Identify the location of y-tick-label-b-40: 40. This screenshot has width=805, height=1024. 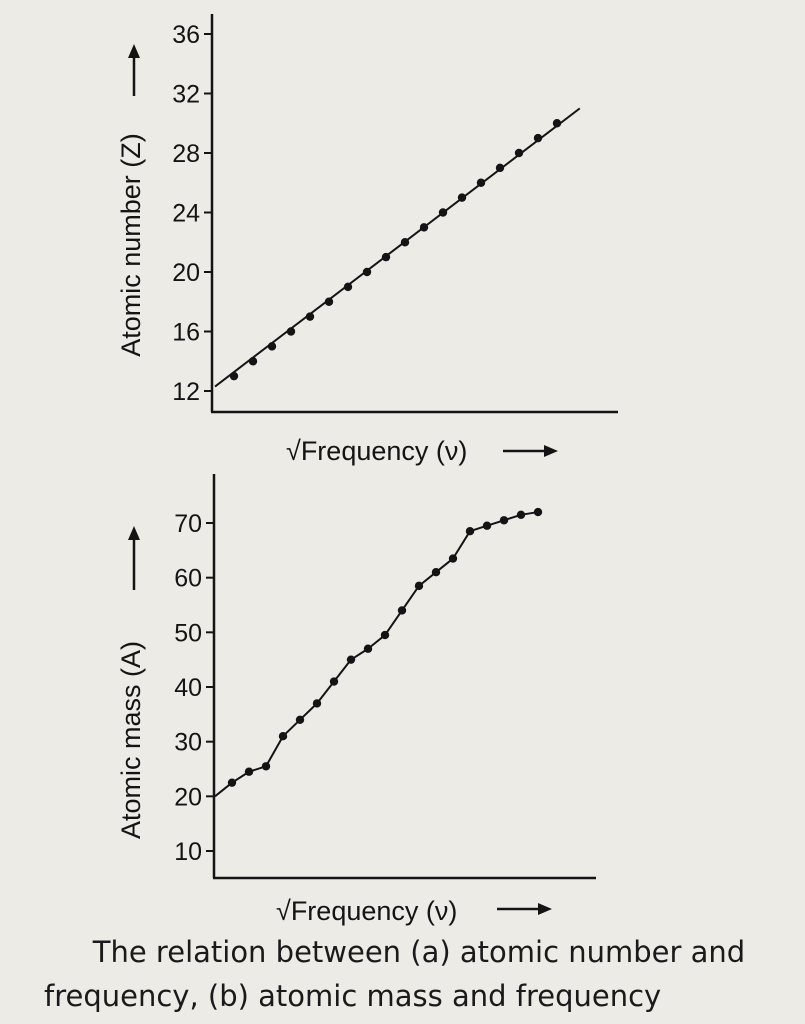
(188, 688).